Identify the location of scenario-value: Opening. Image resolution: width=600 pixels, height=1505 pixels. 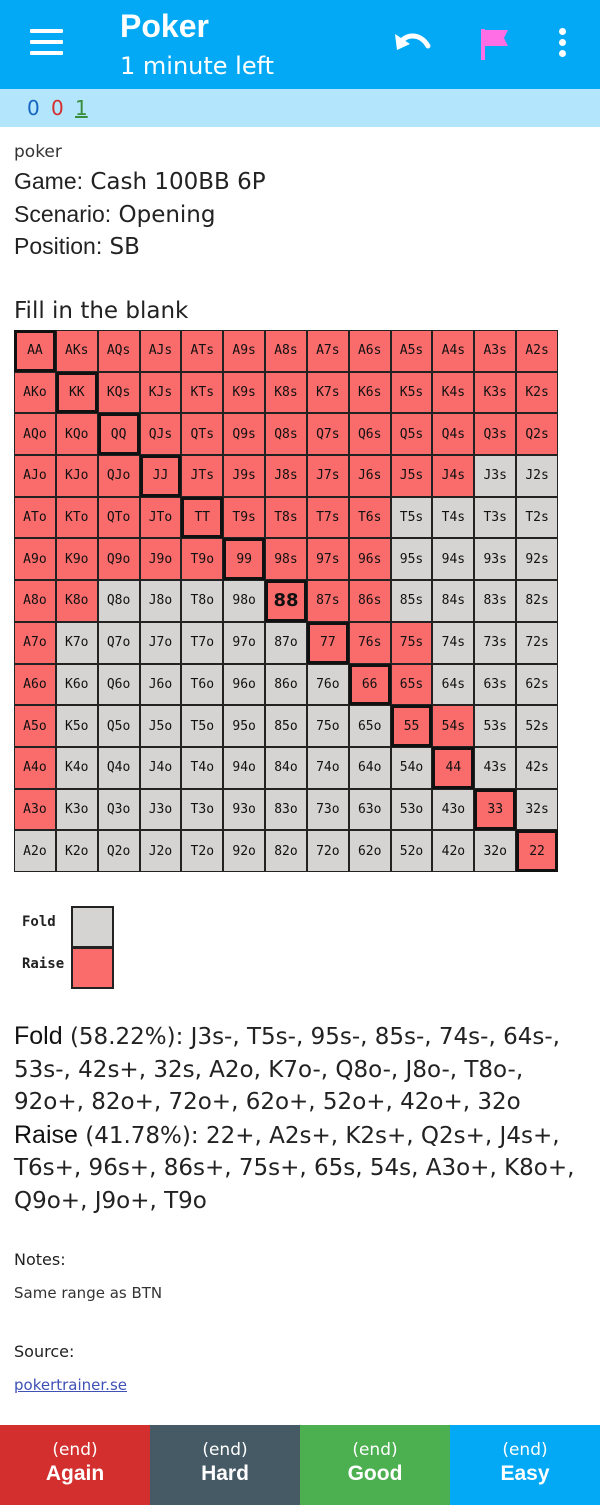
(167, 215).